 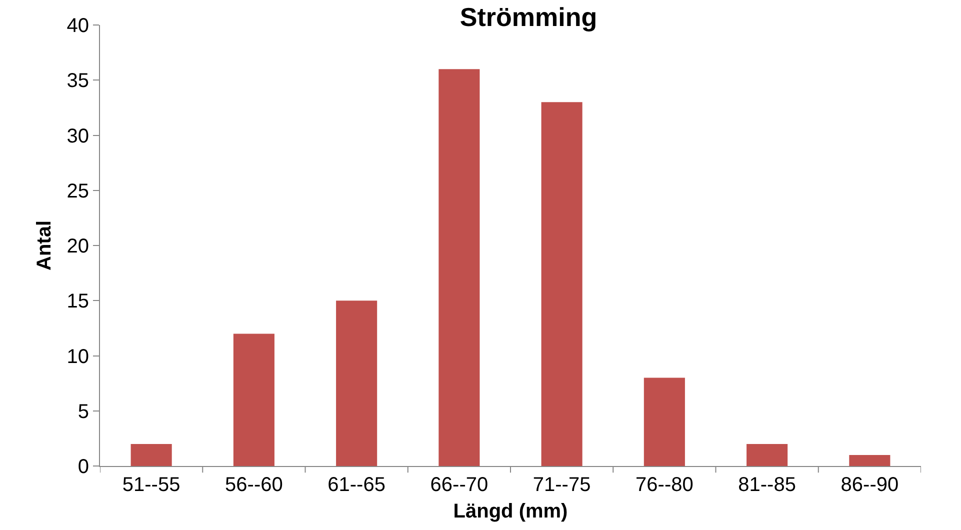 What do you see at coordinates (767, 485) in the screenshot?
I see `x-tick-label: 81--85` at bounding box center [767, 485].